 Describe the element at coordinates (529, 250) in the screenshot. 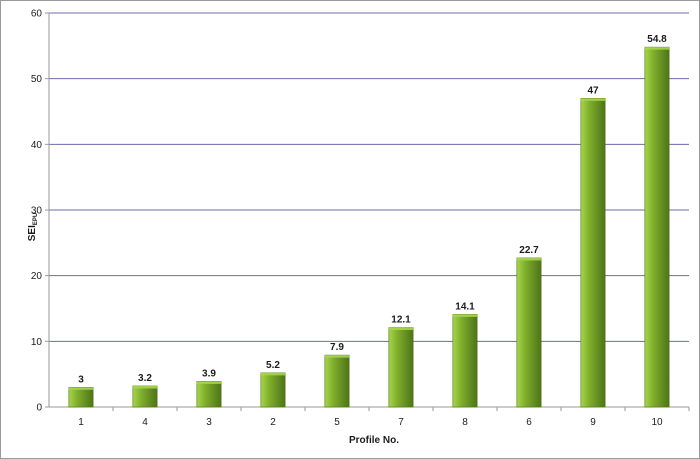

I see `data-label: 22.7` at that location.